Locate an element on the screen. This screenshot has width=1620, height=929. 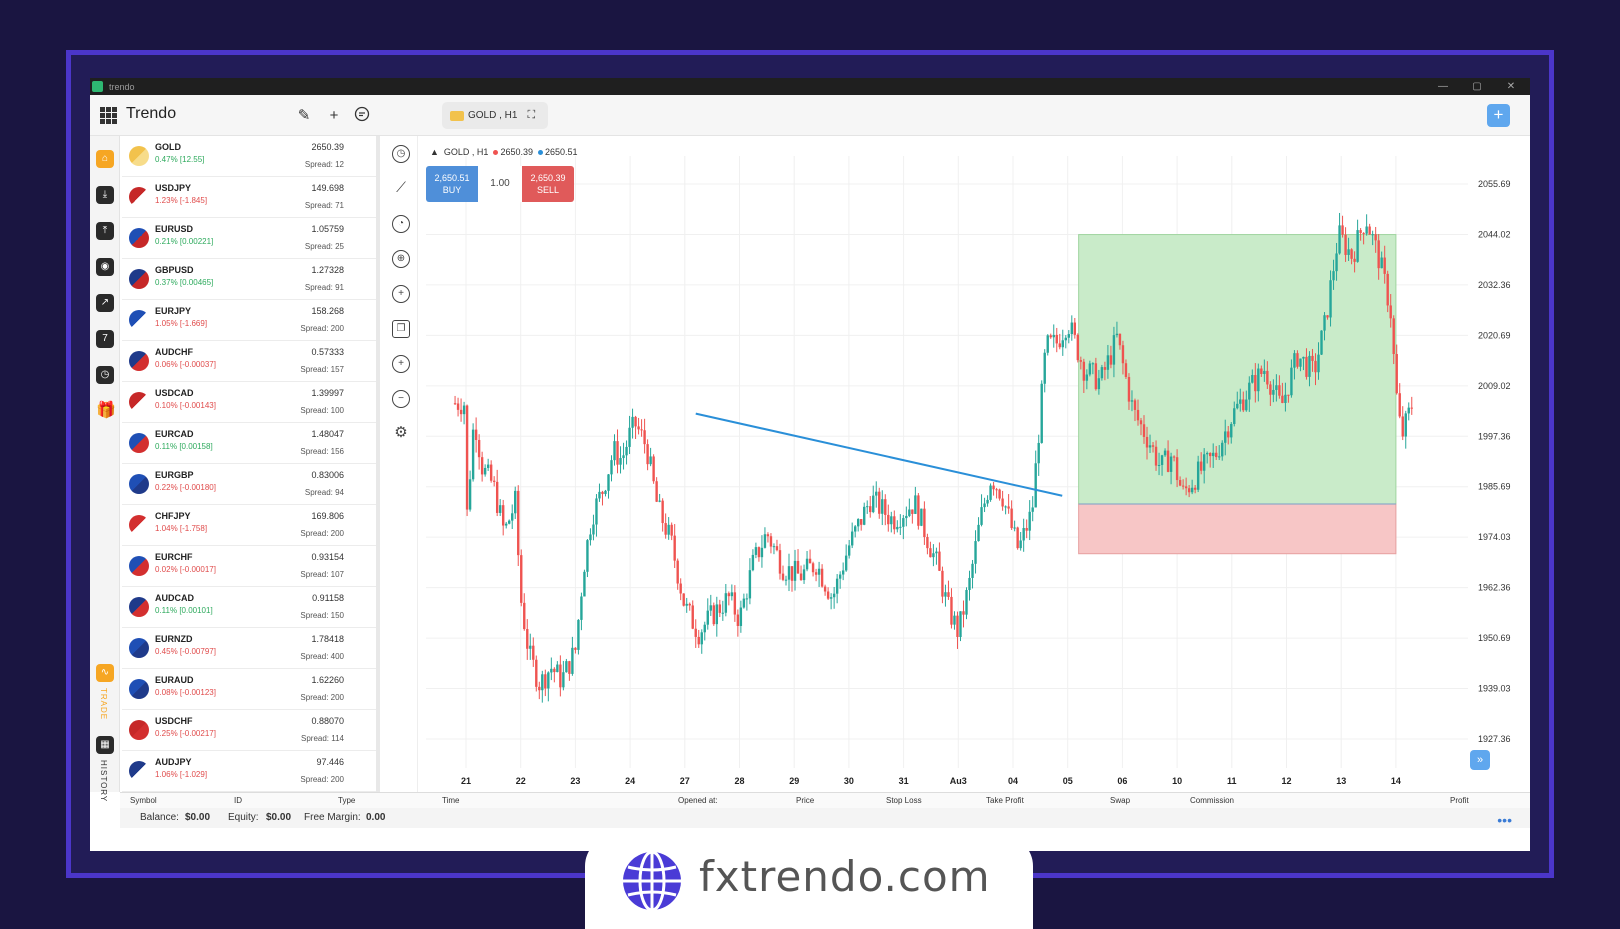
clock-icon: ◷ is located at coordinates (105, 375).